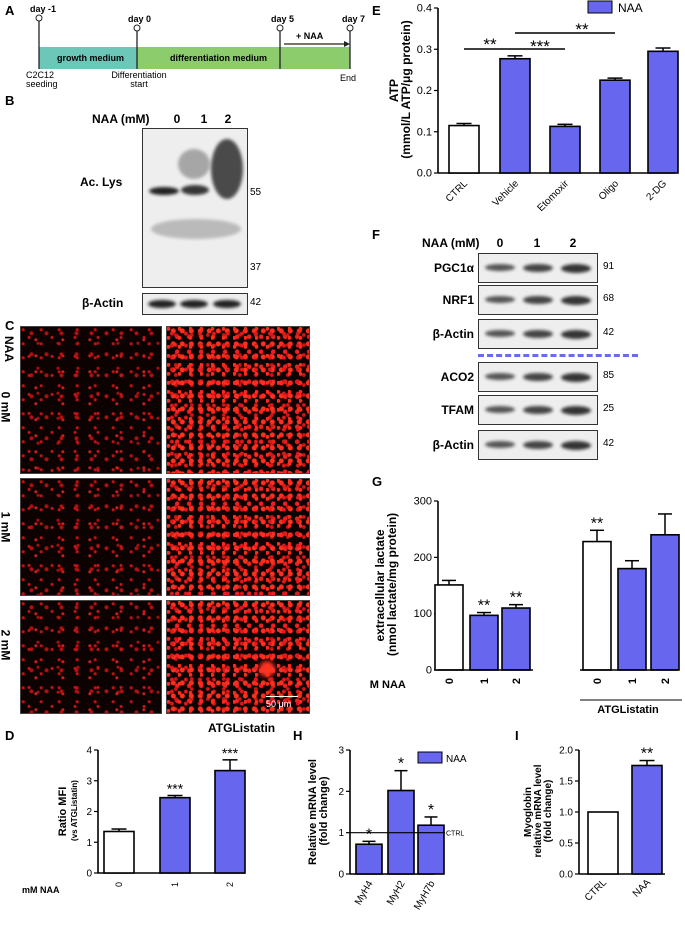 This screenshot has height=930, width=685. Describe the element at coordinates (298, 735) in the screenshot. I see `panel-label-h: H` at that location.